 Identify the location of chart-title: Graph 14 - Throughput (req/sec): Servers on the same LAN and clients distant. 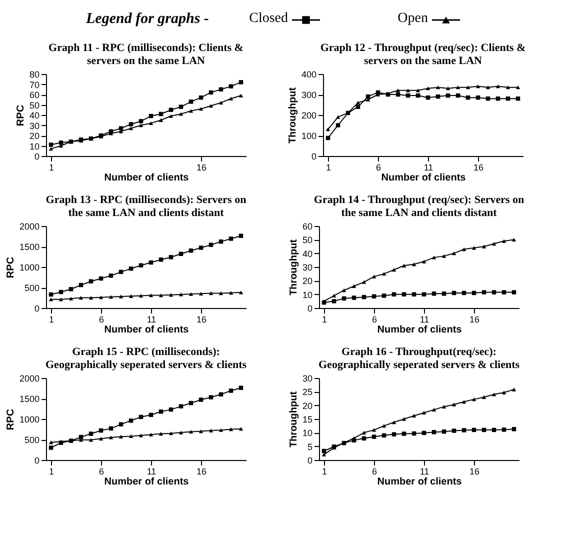
(419, 206).